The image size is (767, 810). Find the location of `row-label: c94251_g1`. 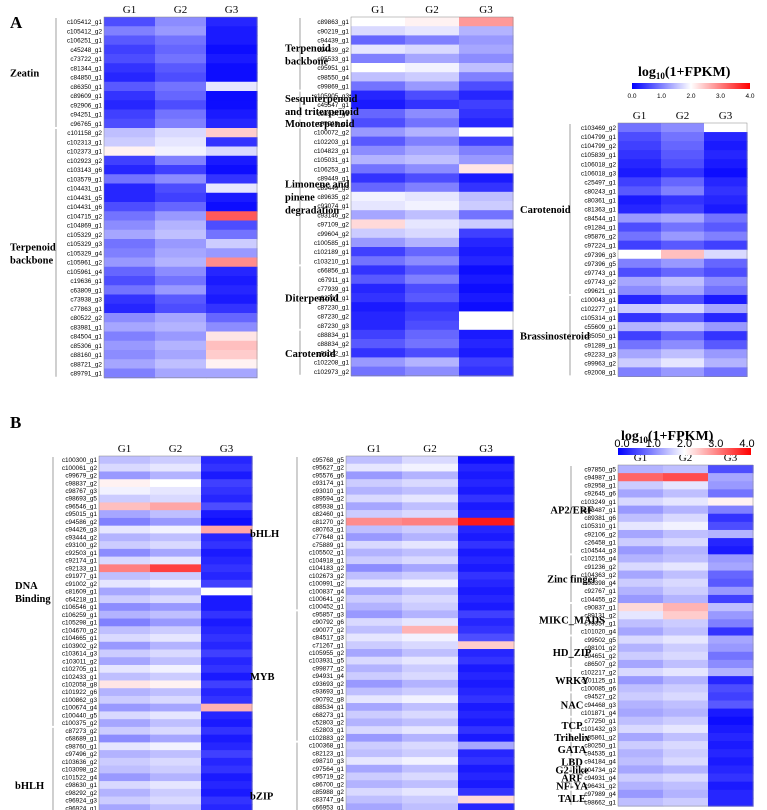

row-label: c94251_g1 is located at coordinates (86, 115).